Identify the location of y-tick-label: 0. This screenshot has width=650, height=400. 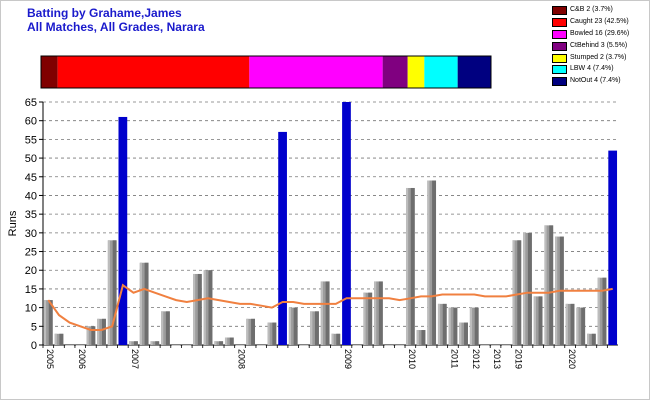
(34, 346).